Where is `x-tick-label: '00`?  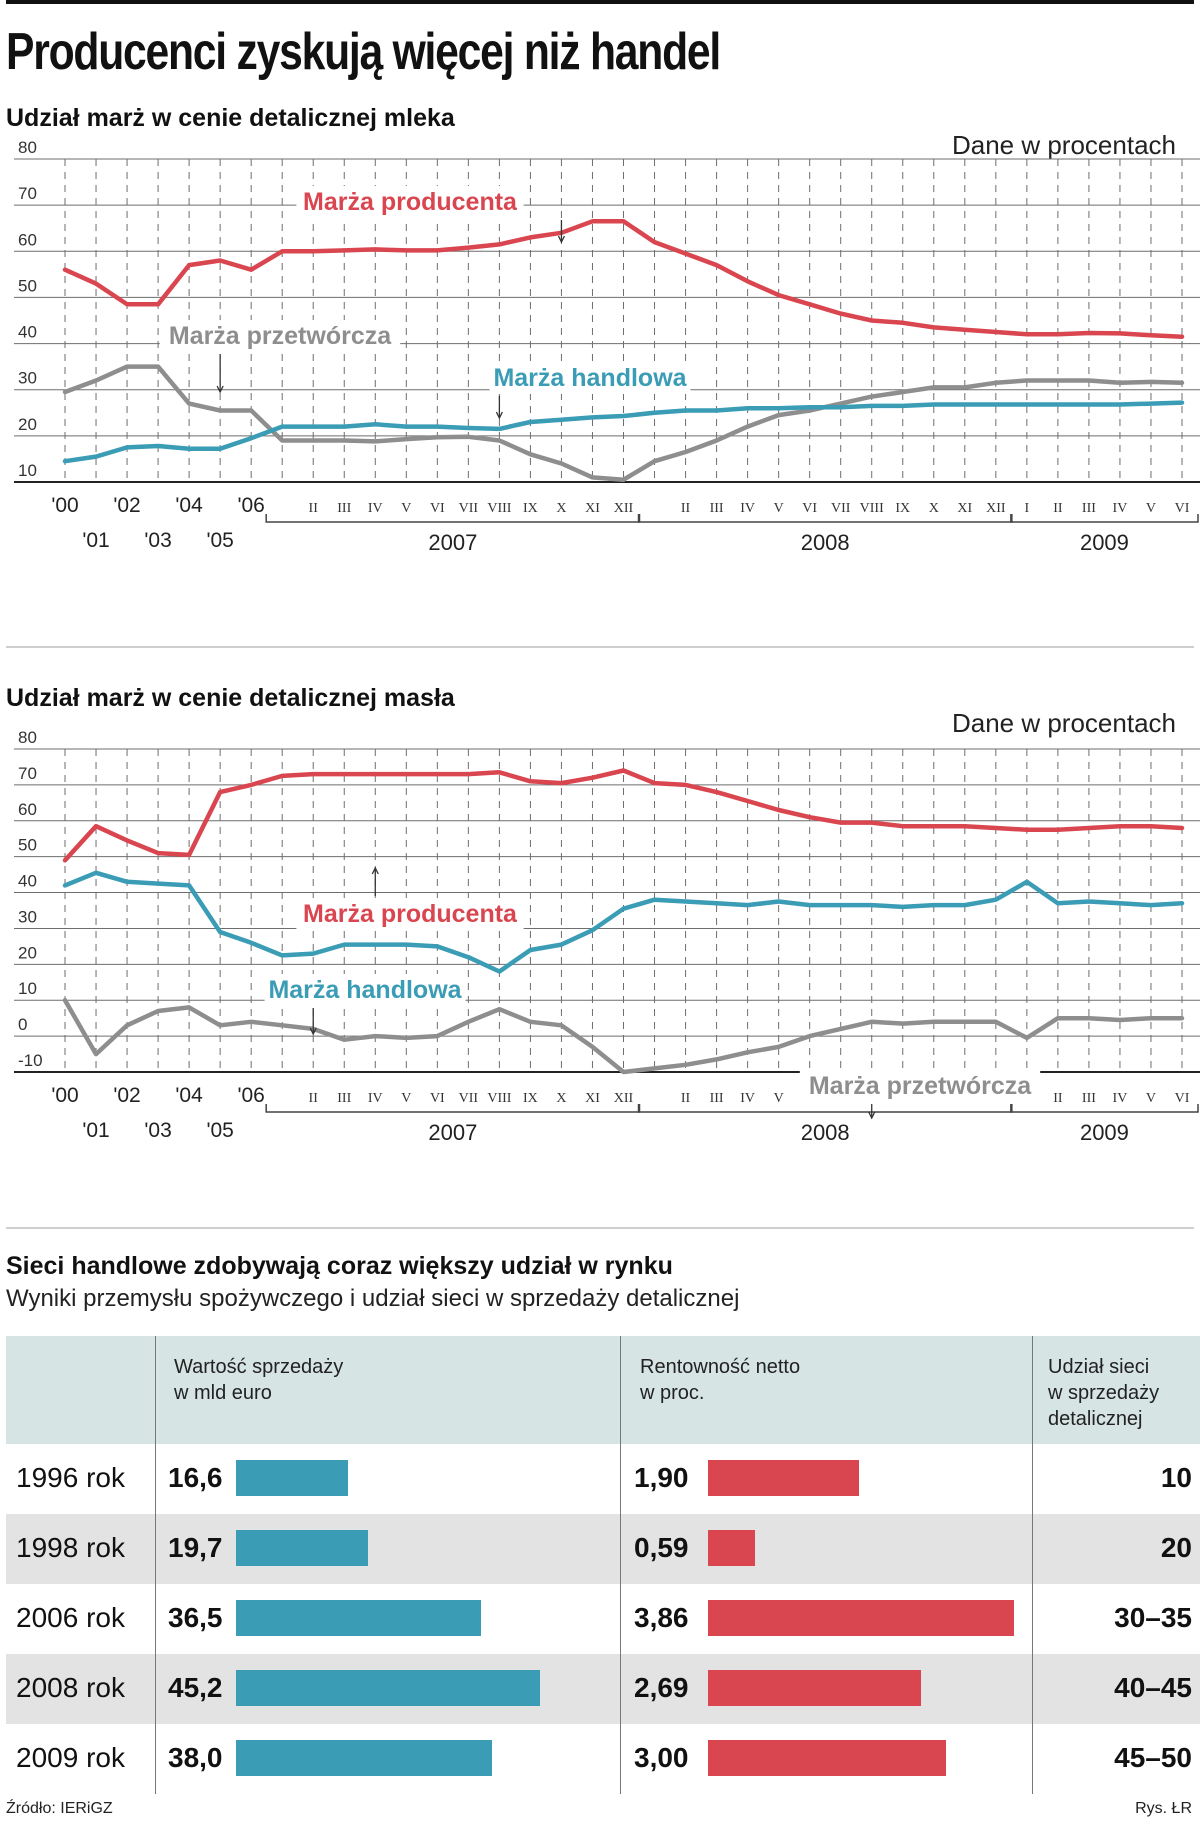 x-tick-label: '00 is located at coordinates (64, 505).